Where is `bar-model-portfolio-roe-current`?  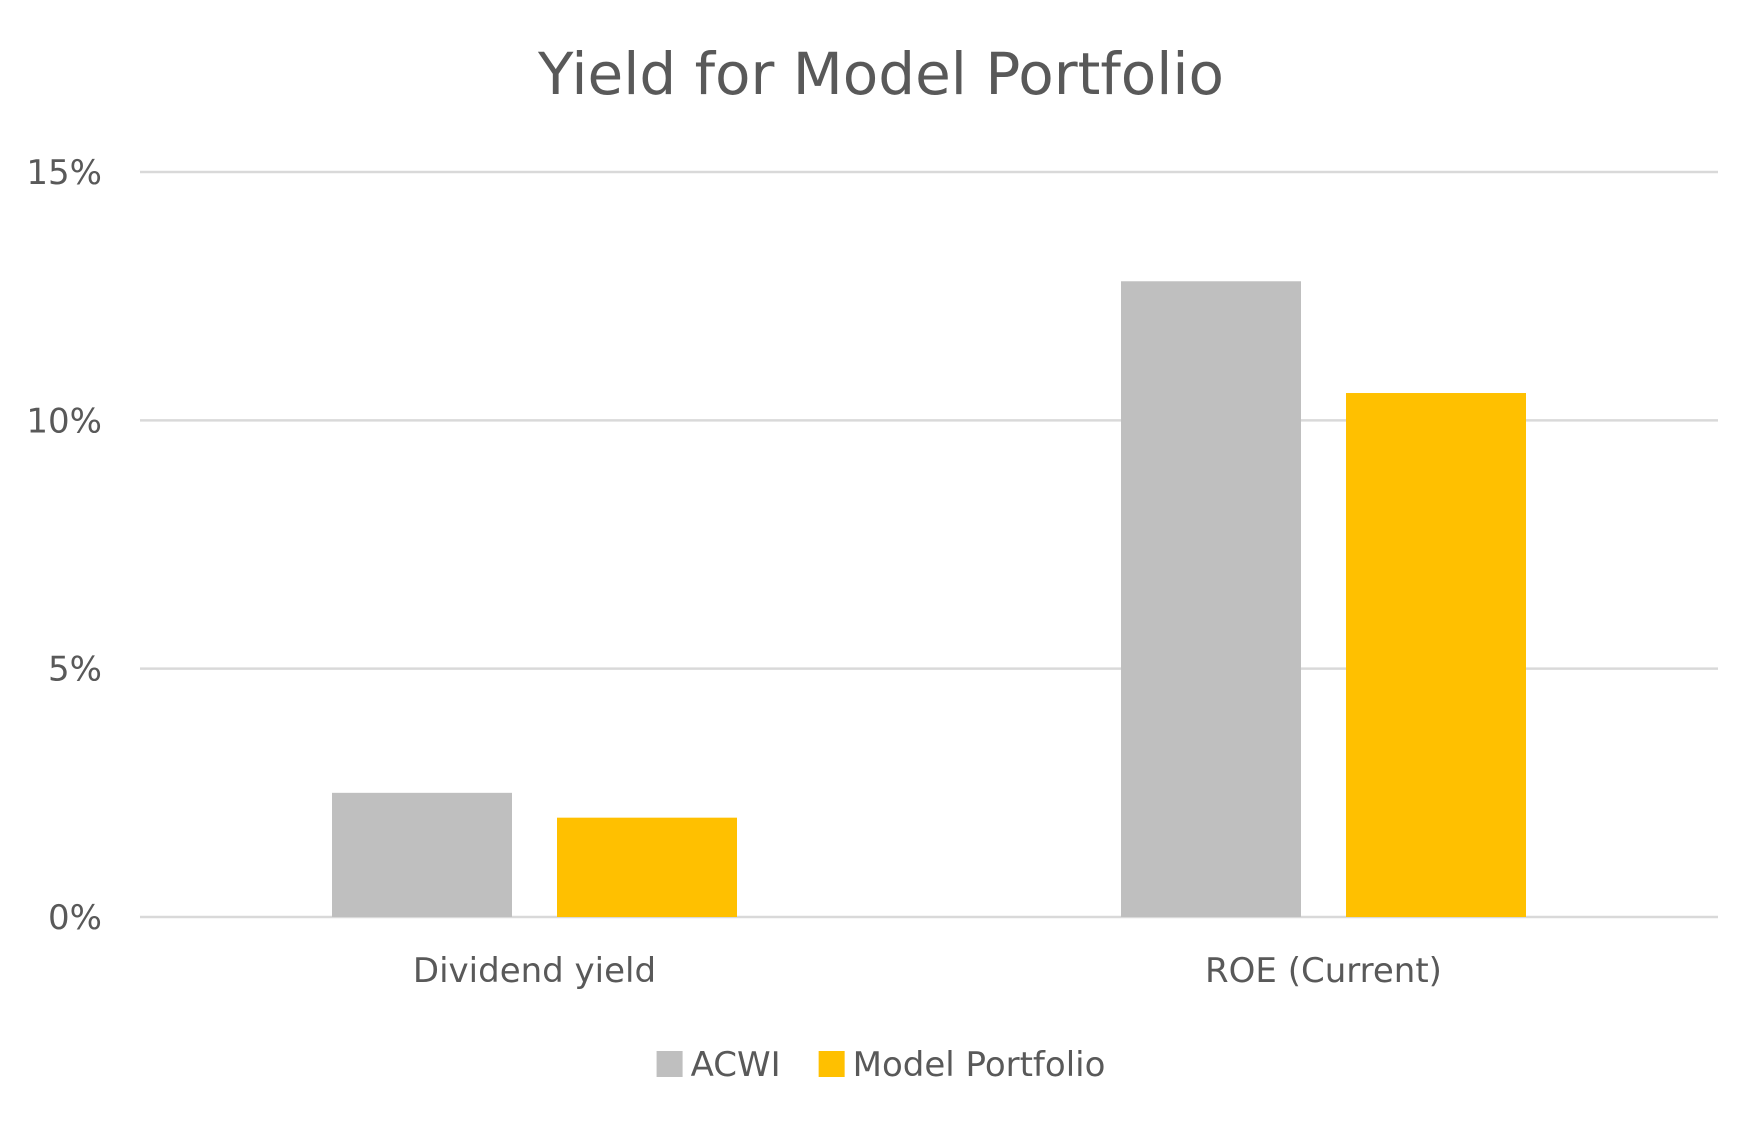 bar-model-portfolio-roe-current is located at coordinates (1436, 655).